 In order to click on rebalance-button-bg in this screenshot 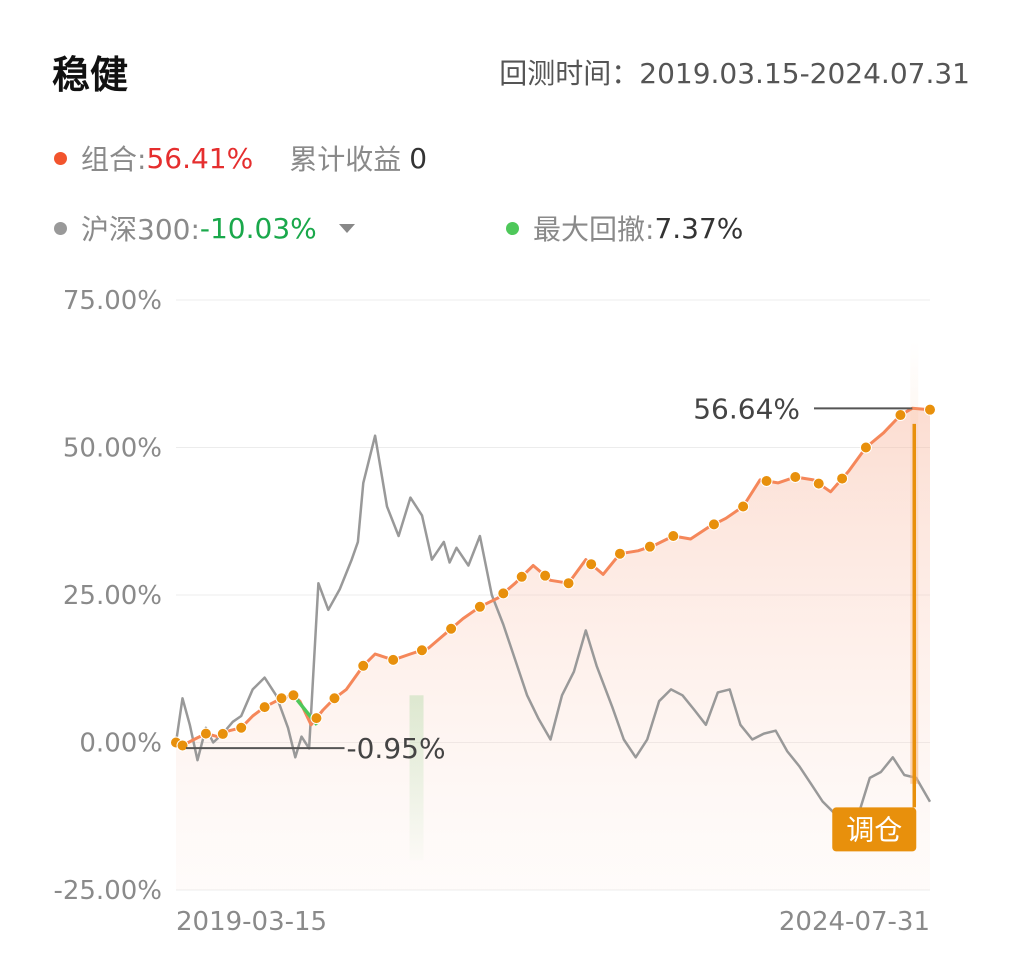, I will do `click(874, 829)`.